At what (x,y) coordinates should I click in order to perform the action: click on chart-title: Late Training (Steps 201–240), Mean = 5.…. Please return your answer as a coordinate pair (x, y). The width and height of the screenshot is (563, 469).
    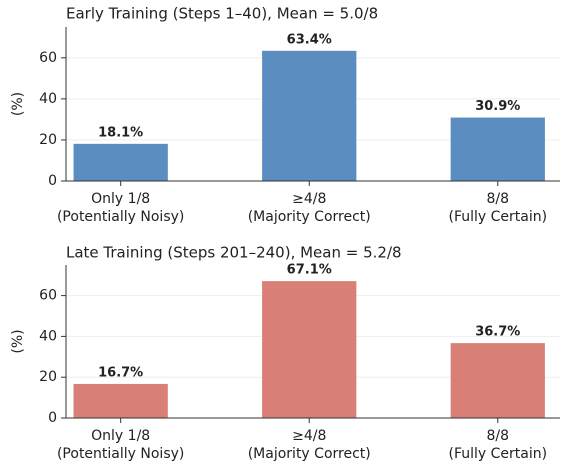
    Looking at the image, I should click on (234, 253).